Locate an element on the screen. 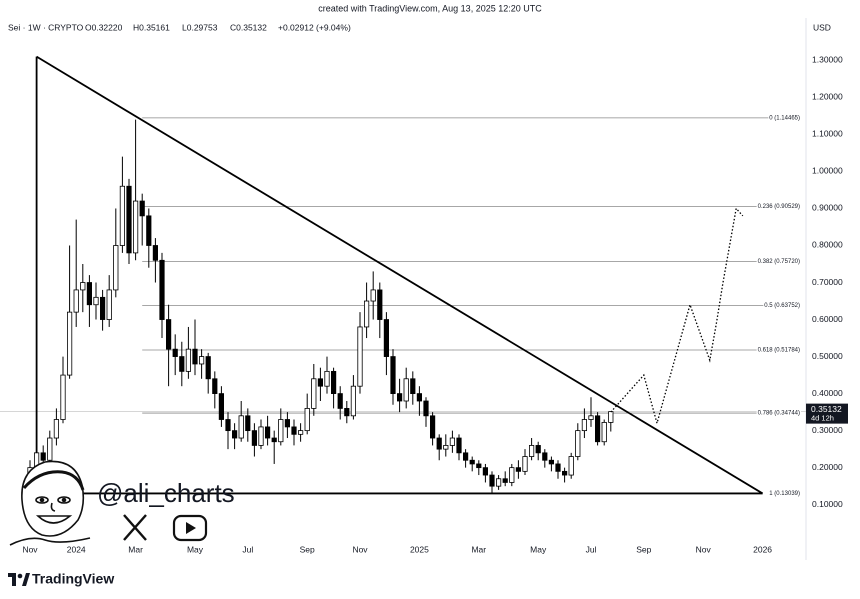 The image size is (860, 599). fib-label: 0.786 (0.34744) is located at coordinates (779, 414).